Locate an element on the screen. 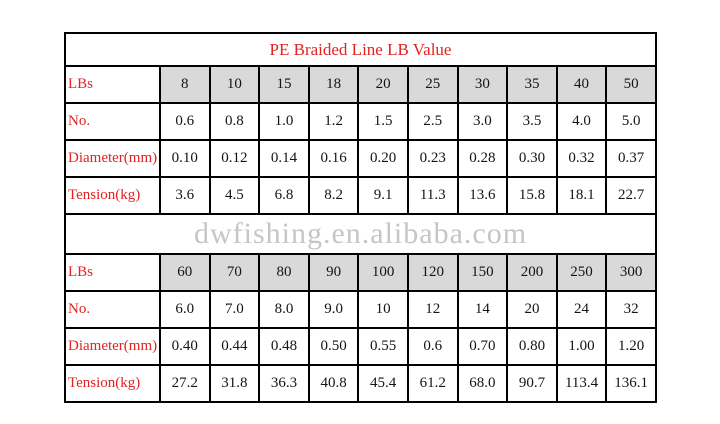 The height and width of the screenshot is (424, 720). data-cell: 27.2 is located at coordinates (185, 383).